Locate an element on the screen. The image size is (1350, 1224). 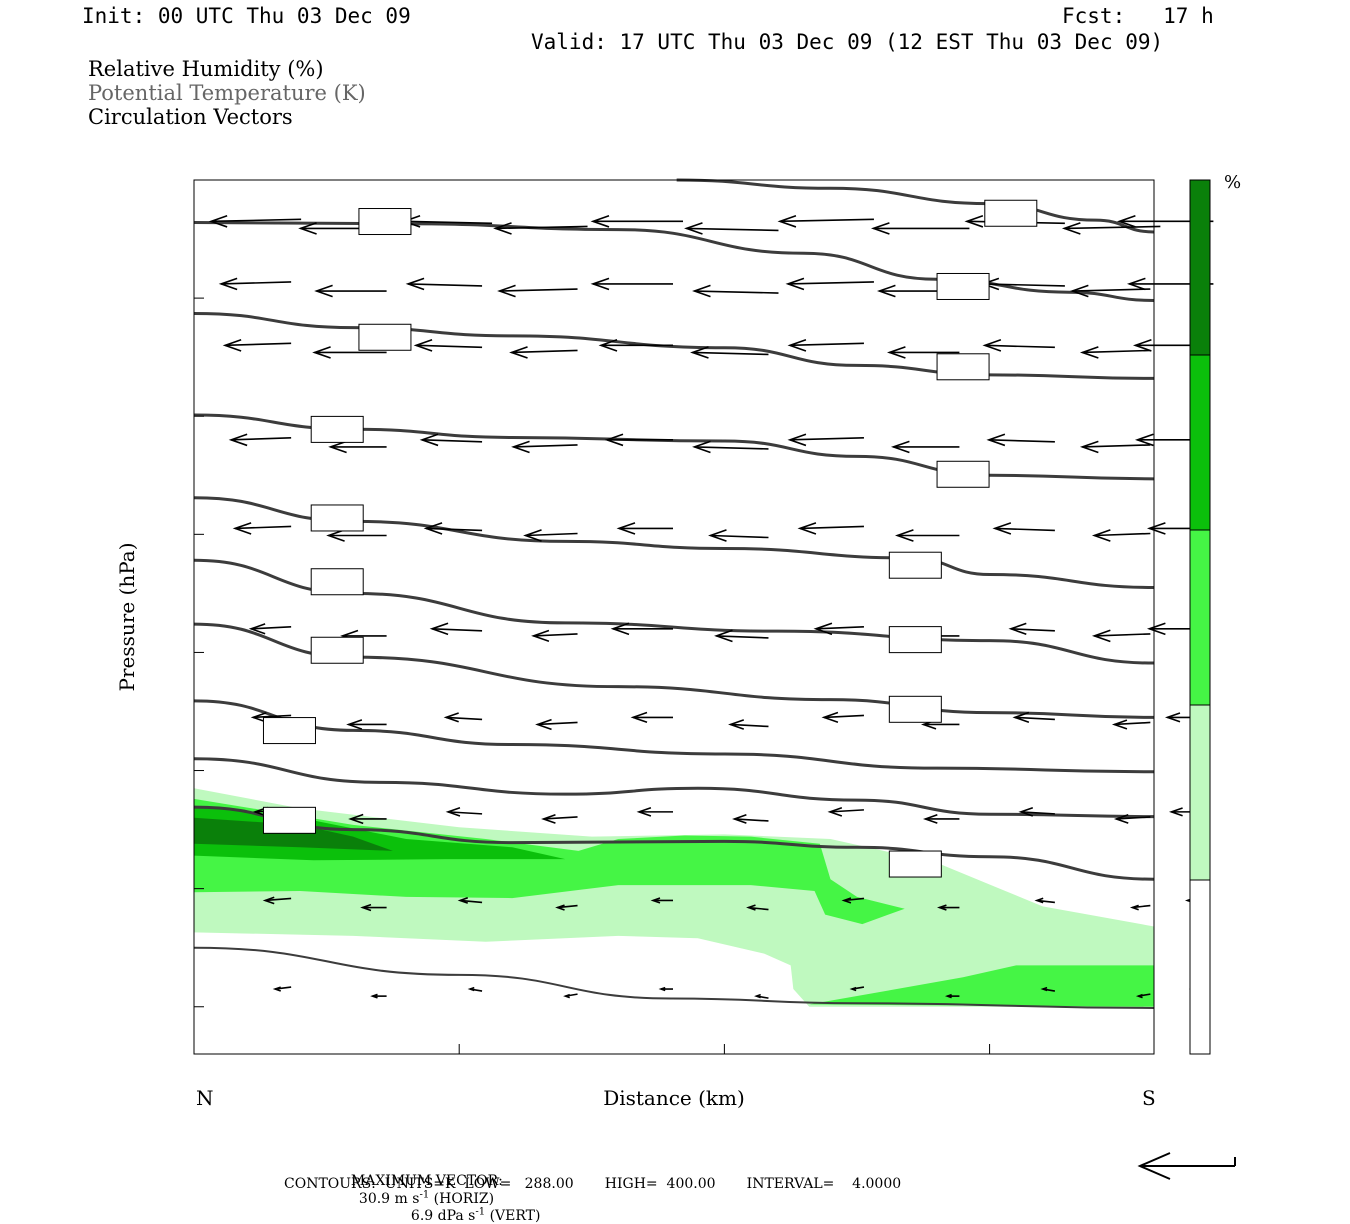
max-vector-vertical: 6.9 dPa s-1 (VERT) is located at coordinates (475, 1215).